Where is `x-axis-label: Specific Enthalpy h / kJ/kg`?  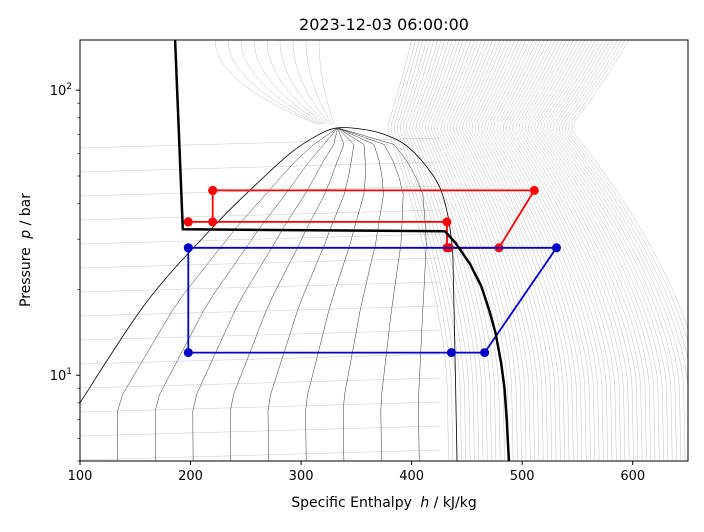 x-axis-label: Specific Enthalpy h / kJ/kg is located at coordinates (384, 503).